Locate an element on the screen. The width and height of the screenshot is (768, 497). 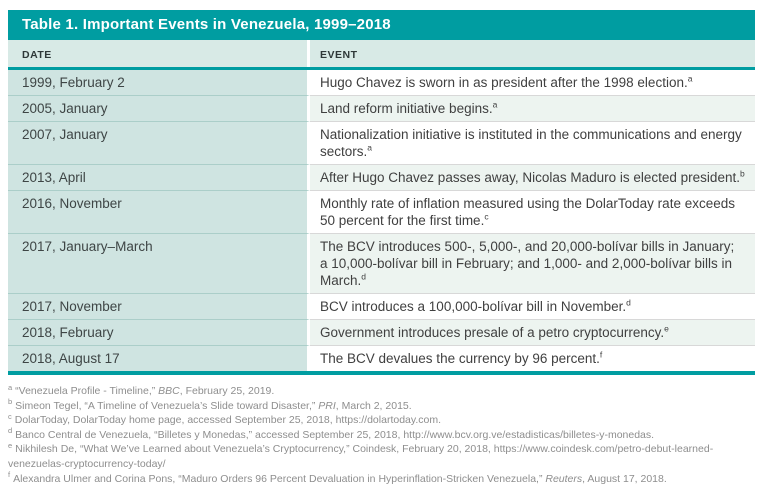
event-cell: Land reform initiative begins.a is located at coordinates (532, 108).